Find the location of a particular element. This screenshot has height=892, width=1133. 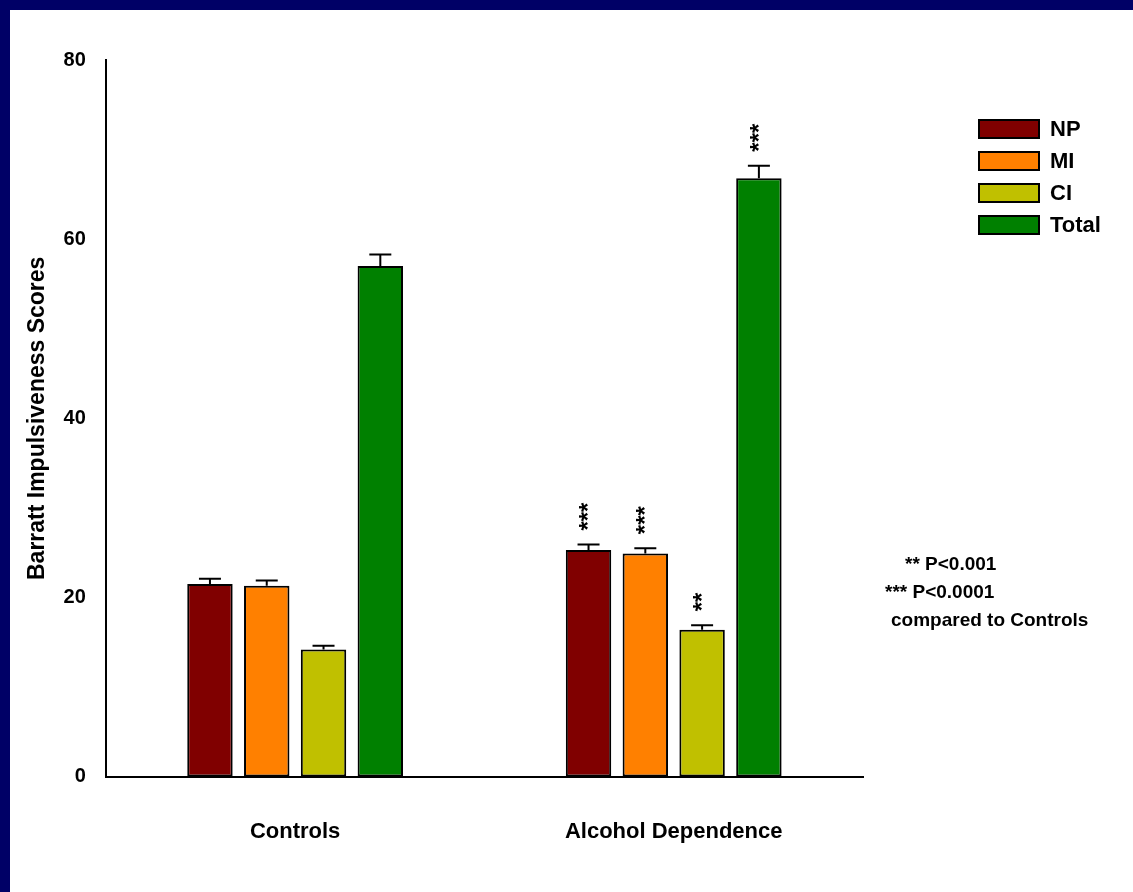

y-tick-label: 0 is located at coordinates (80, 775).